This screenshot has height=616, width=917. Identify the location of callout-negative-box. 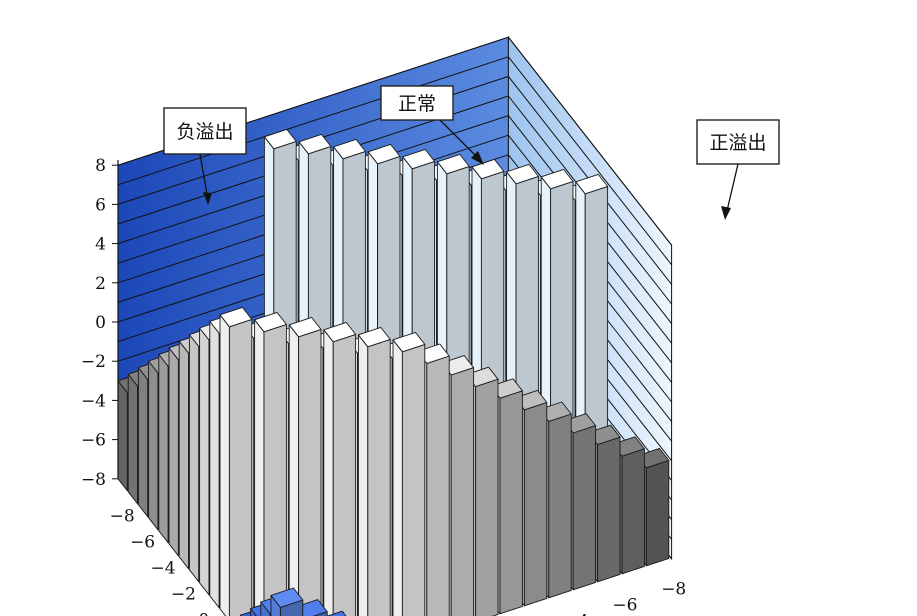
(205, 131).